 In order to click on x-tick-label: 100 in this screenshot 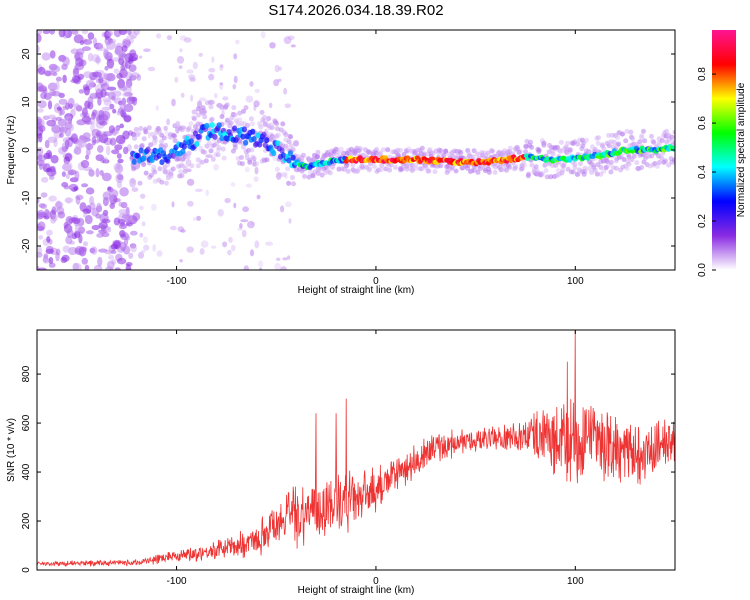, I will do `click(575, 281)`.